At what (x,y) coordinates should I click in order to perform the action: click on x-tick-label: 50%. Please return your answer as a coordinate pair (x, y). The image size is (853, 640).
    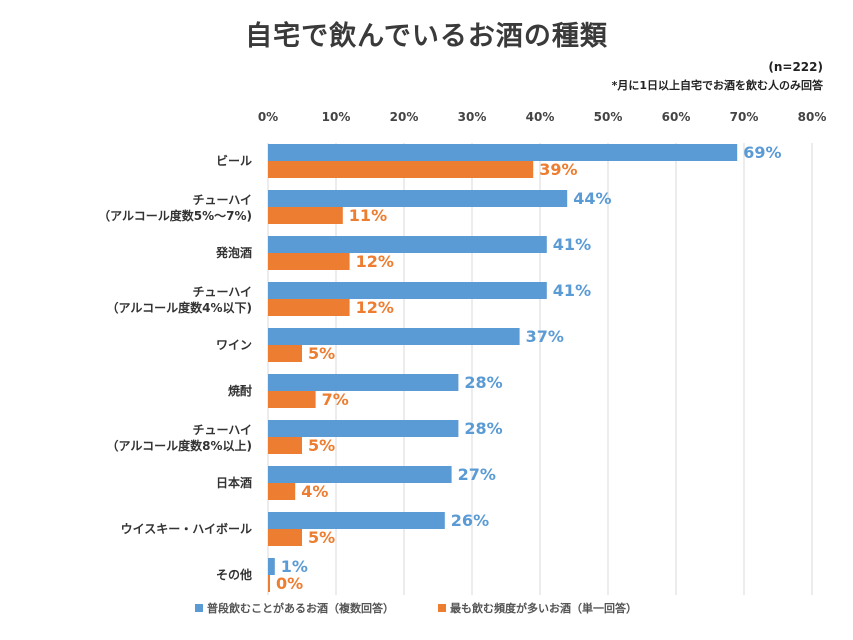
    Looking at the image, I should click on (608, 117).